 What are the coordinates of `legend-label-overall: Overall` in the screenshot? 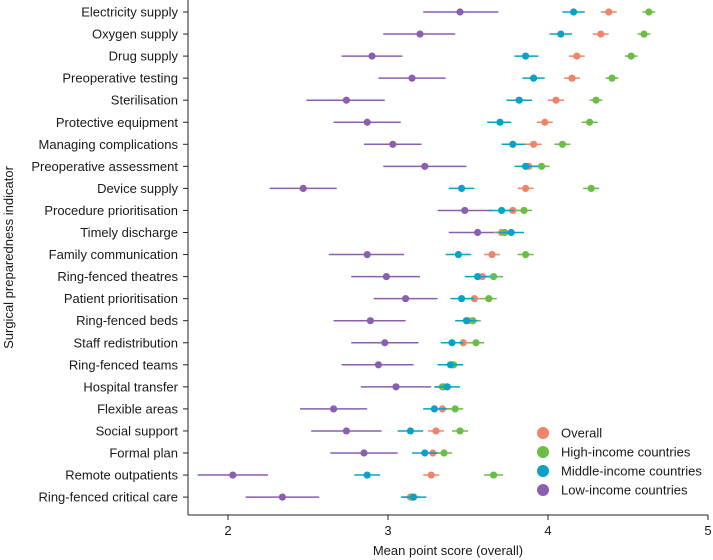 It's located at (581, 433).